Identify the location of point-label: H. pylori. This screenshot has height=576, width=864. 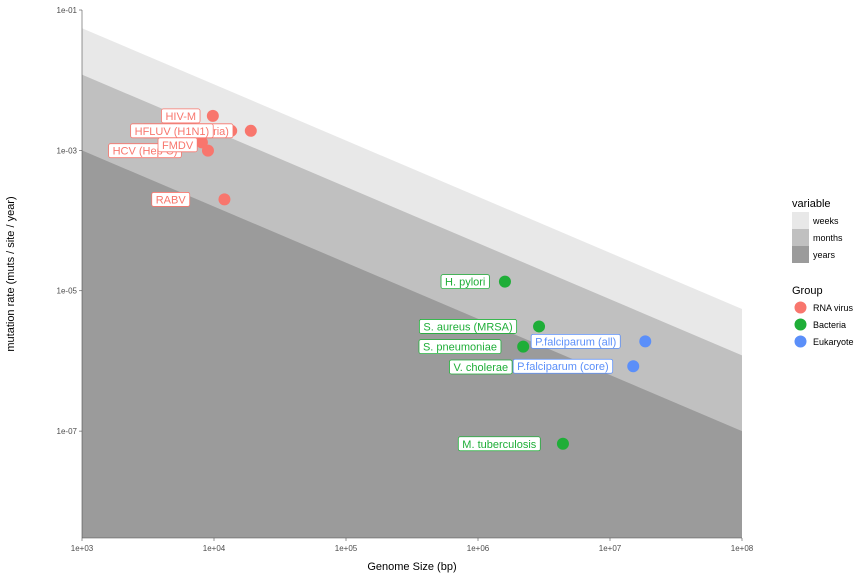
(465, 281).